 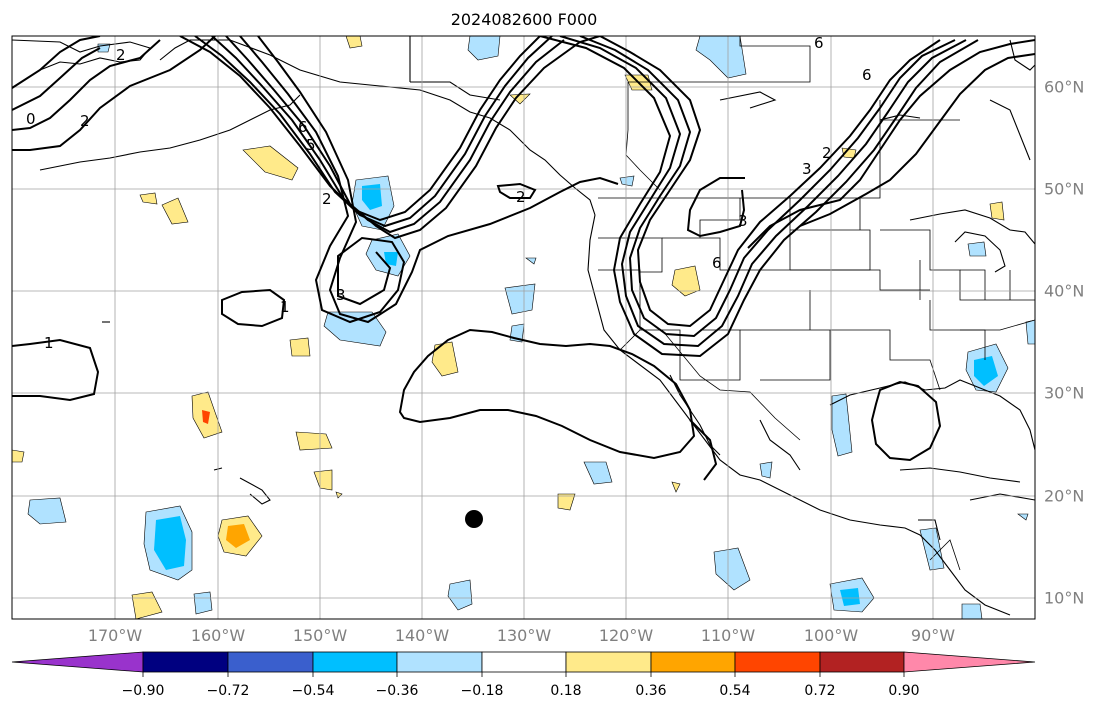 I want to click on colorbar-label: 0.36, so click(x=651, y=691).